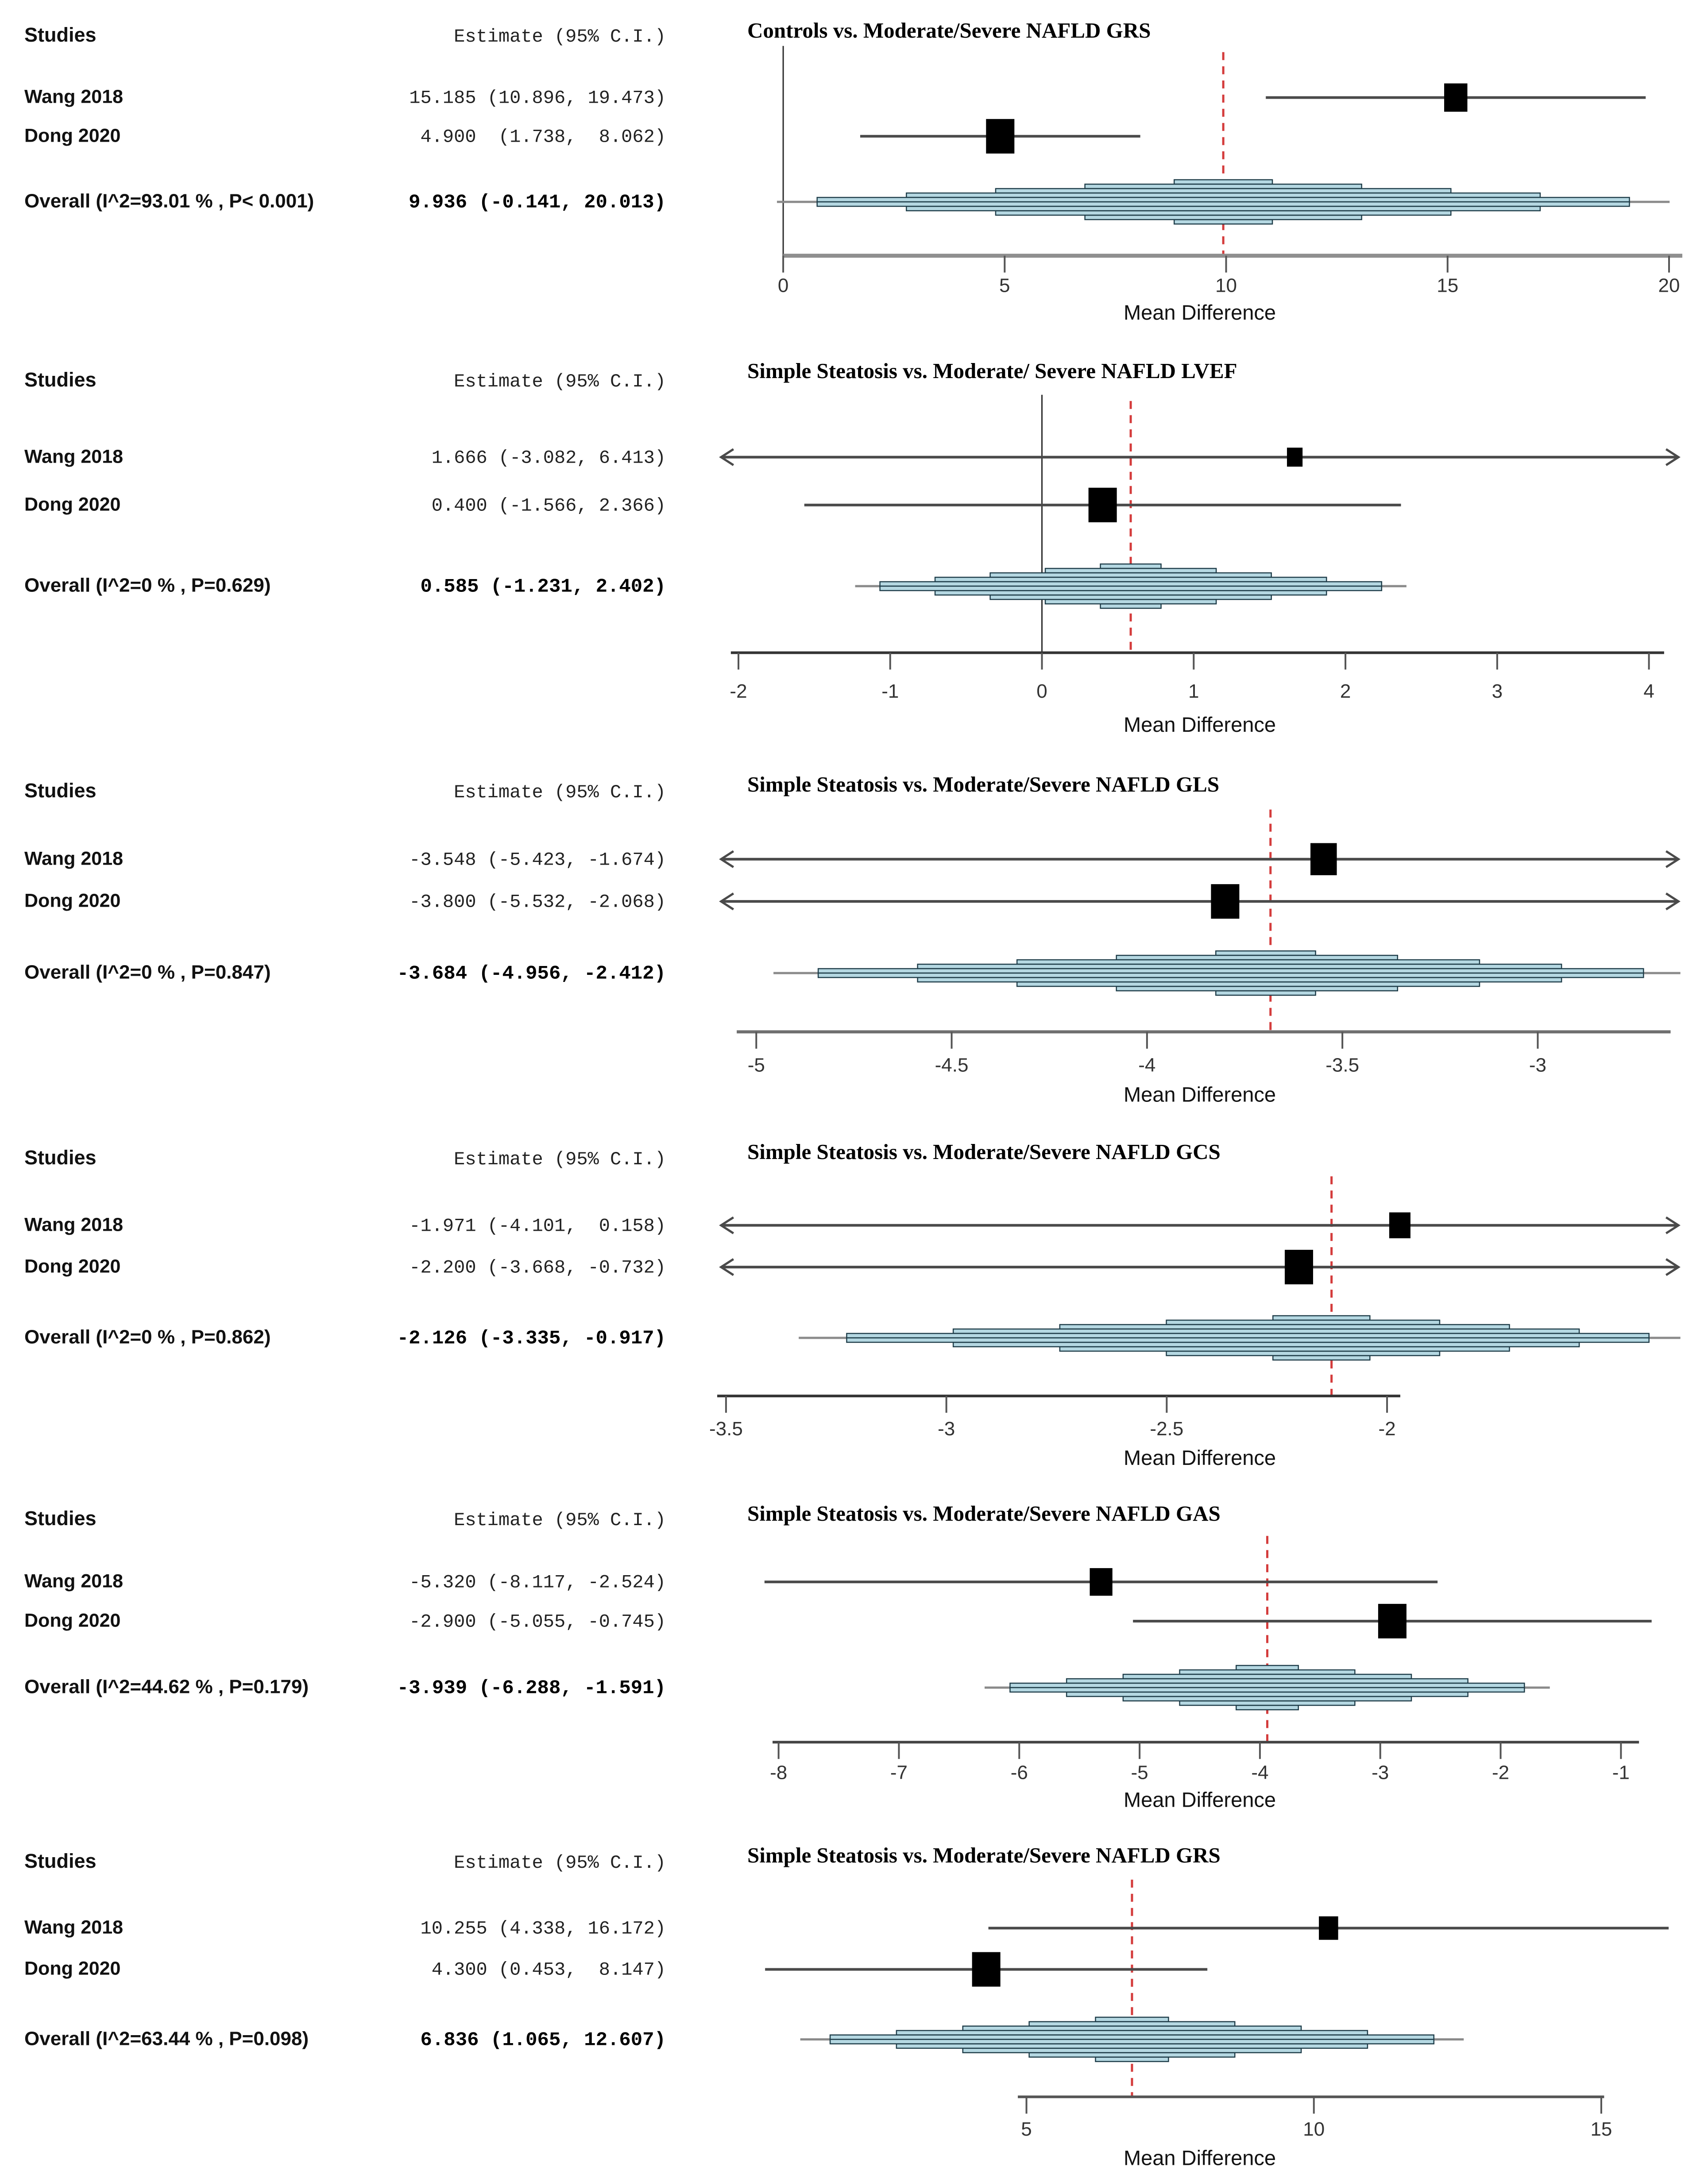 This screenshot has height=2183, width=1708. Describe the element at coordinates (166, 2039) in the screenshot. I see `overall-label: Overall (I^2=63.44 % , P=0.098)` at that location.